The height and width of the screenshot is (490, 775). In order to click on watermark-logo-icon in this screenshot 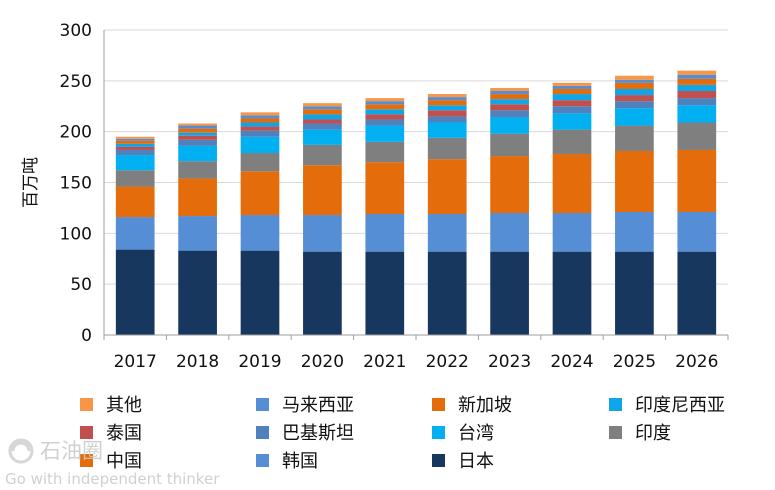, I will do `click(21, 451)`.